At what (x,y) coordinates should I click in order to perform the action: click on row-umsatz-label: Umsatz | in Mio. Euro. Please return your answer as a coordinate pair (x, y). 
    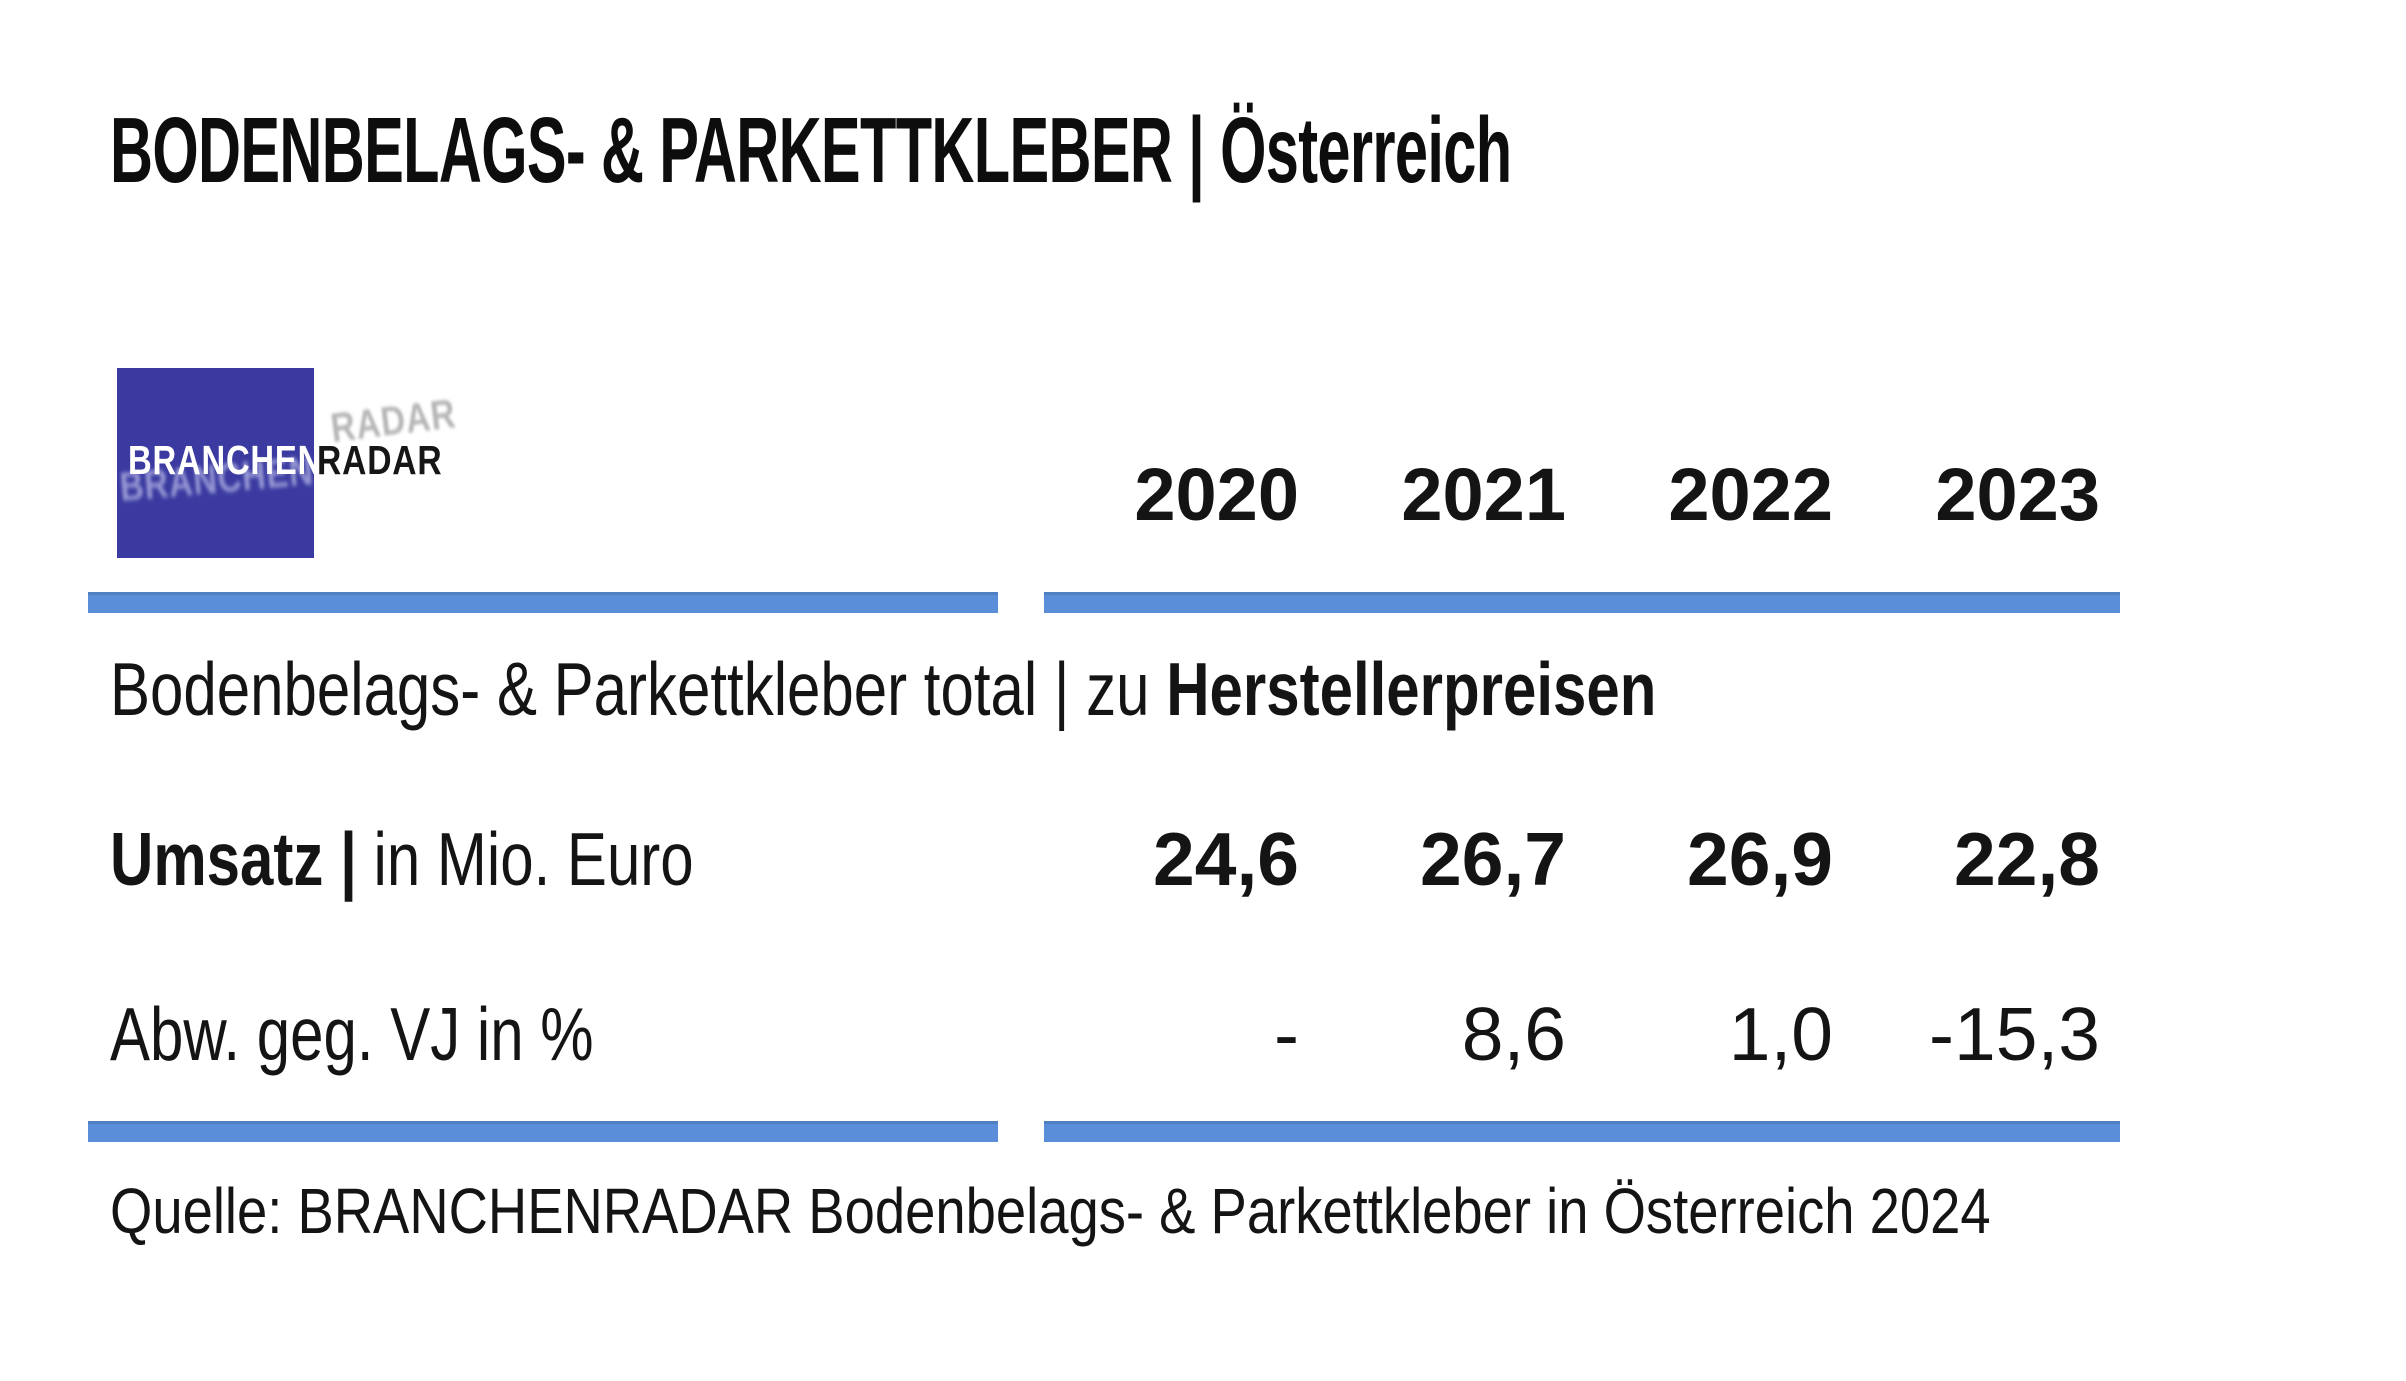
    Looking at the image, I should click on (573, 859).